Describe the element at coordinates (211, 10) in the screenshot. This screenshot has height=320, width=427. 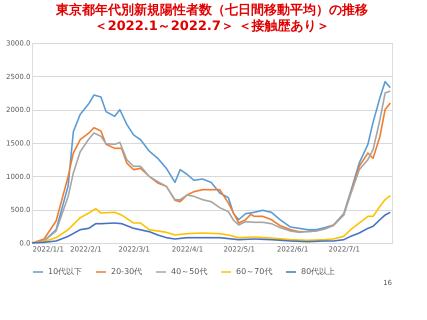
I see `chart-title: 東京都年代別新規陽性者数（七日間移動平均）の推移` at that location.